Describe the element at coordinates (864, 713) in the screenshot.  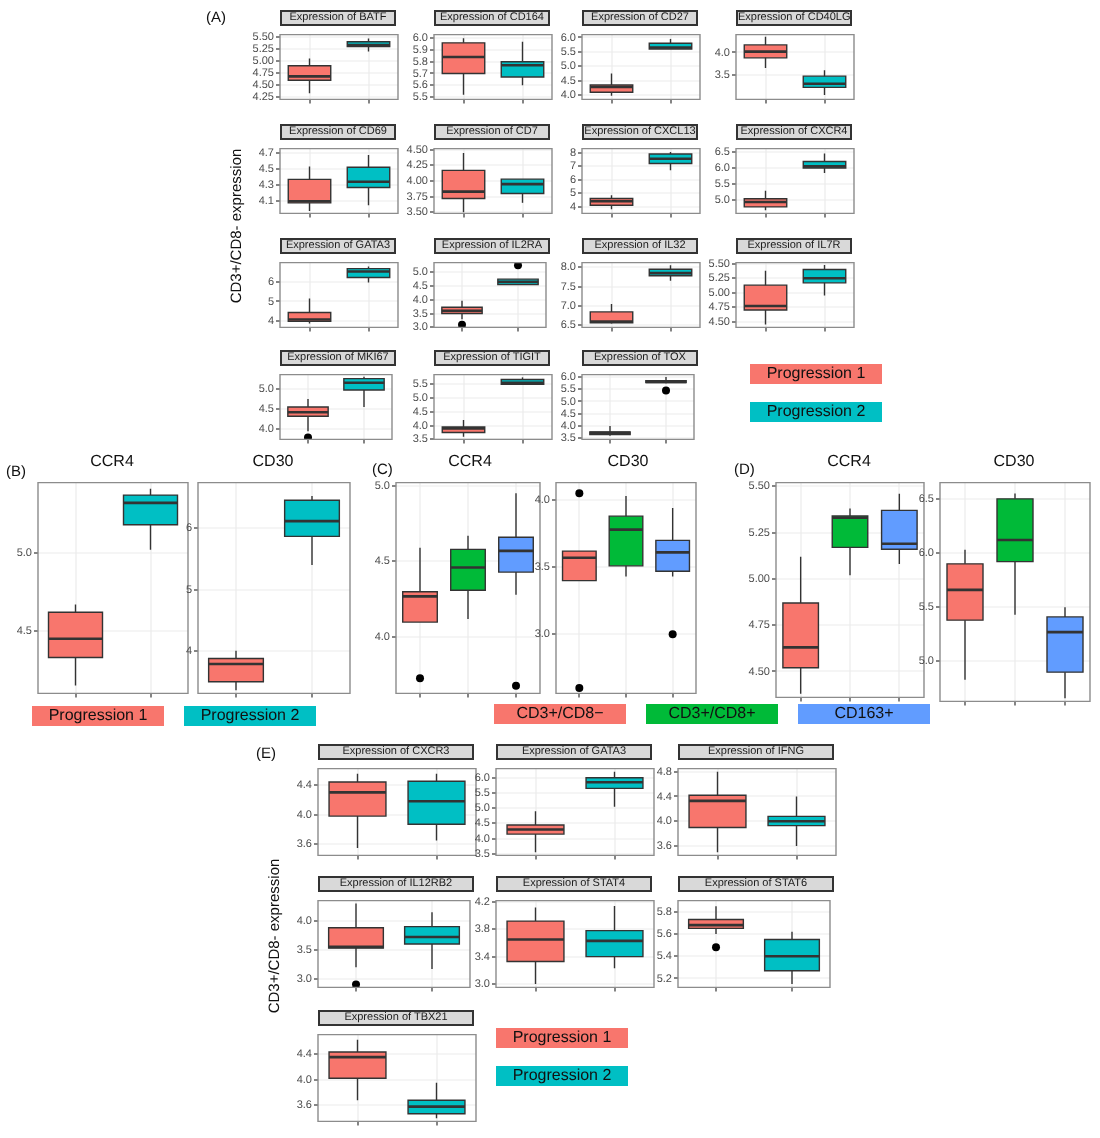
I see `text: CD163+` at that location.